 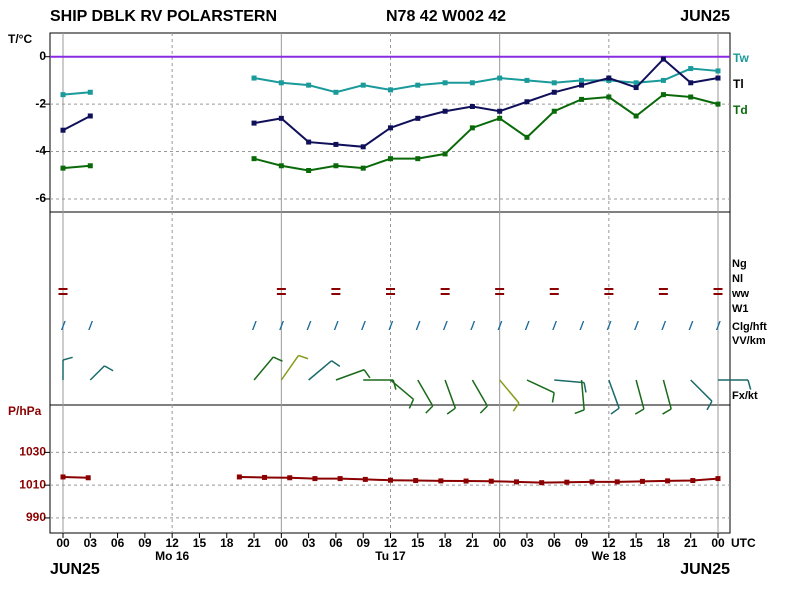 What do you see at coordinates (740, 110) in the screenshot?
I see `legend-label: Td` at bounding box center [740, 110].